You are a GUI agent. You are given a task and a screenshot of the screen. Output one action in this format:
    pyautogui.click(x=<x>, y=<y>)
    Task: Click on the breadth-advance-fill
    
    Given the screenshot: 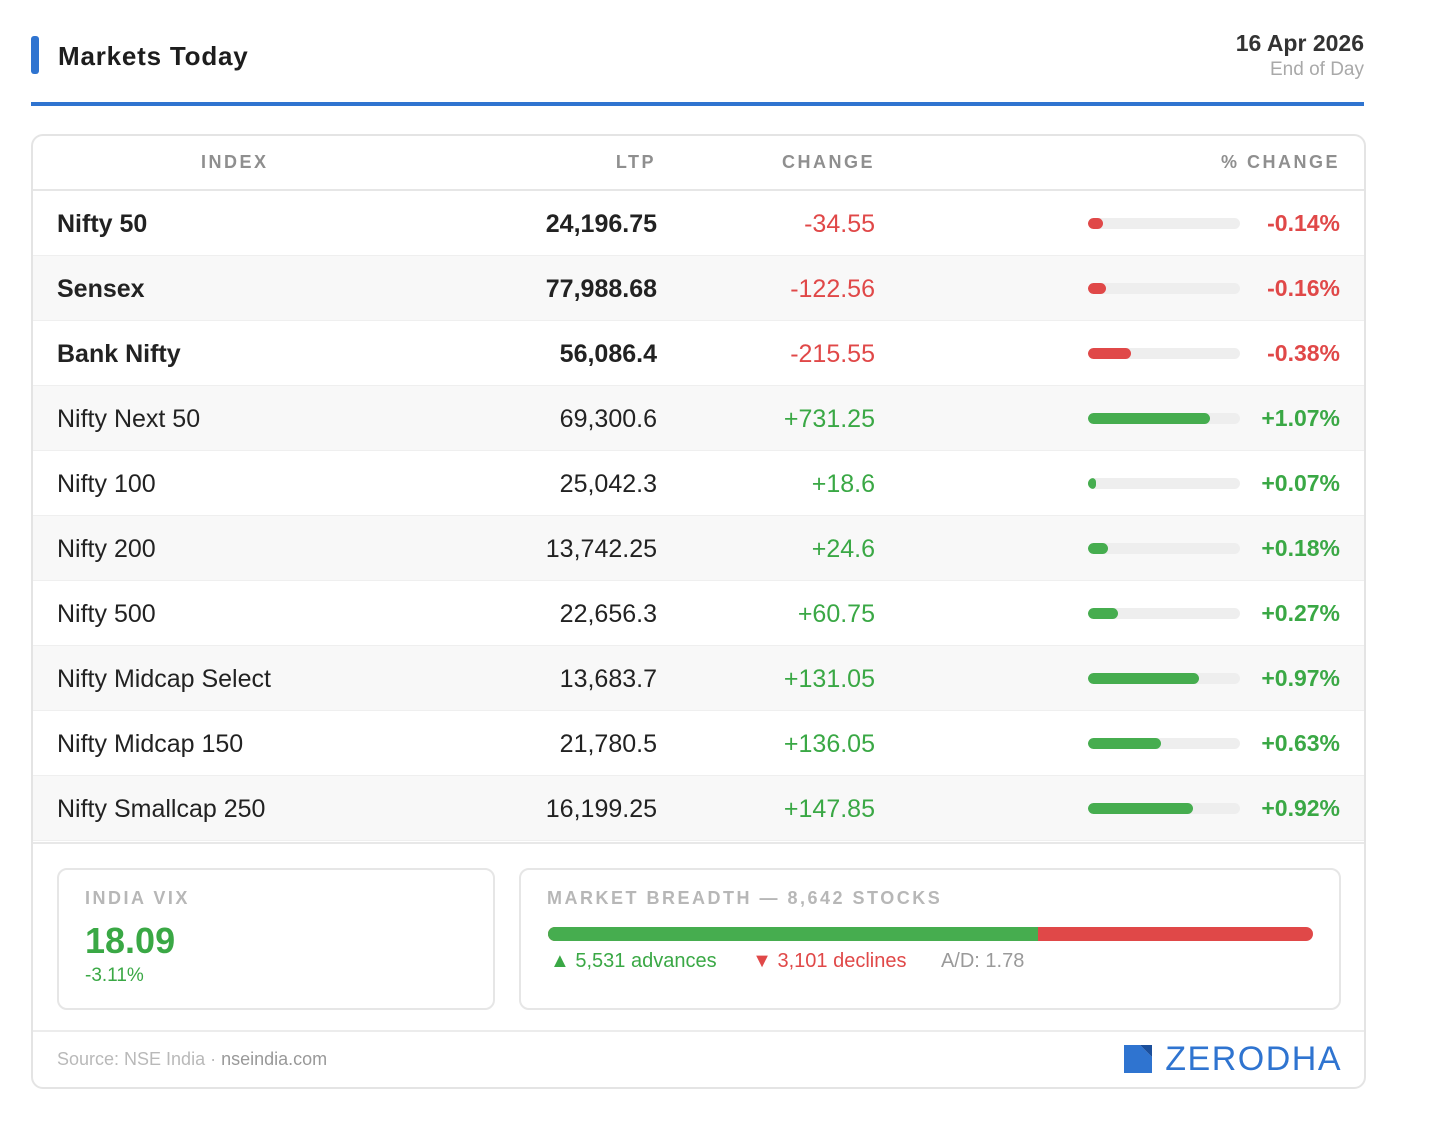 What is the action you would take?
    pyautogui.click(x=793, y=934)
    